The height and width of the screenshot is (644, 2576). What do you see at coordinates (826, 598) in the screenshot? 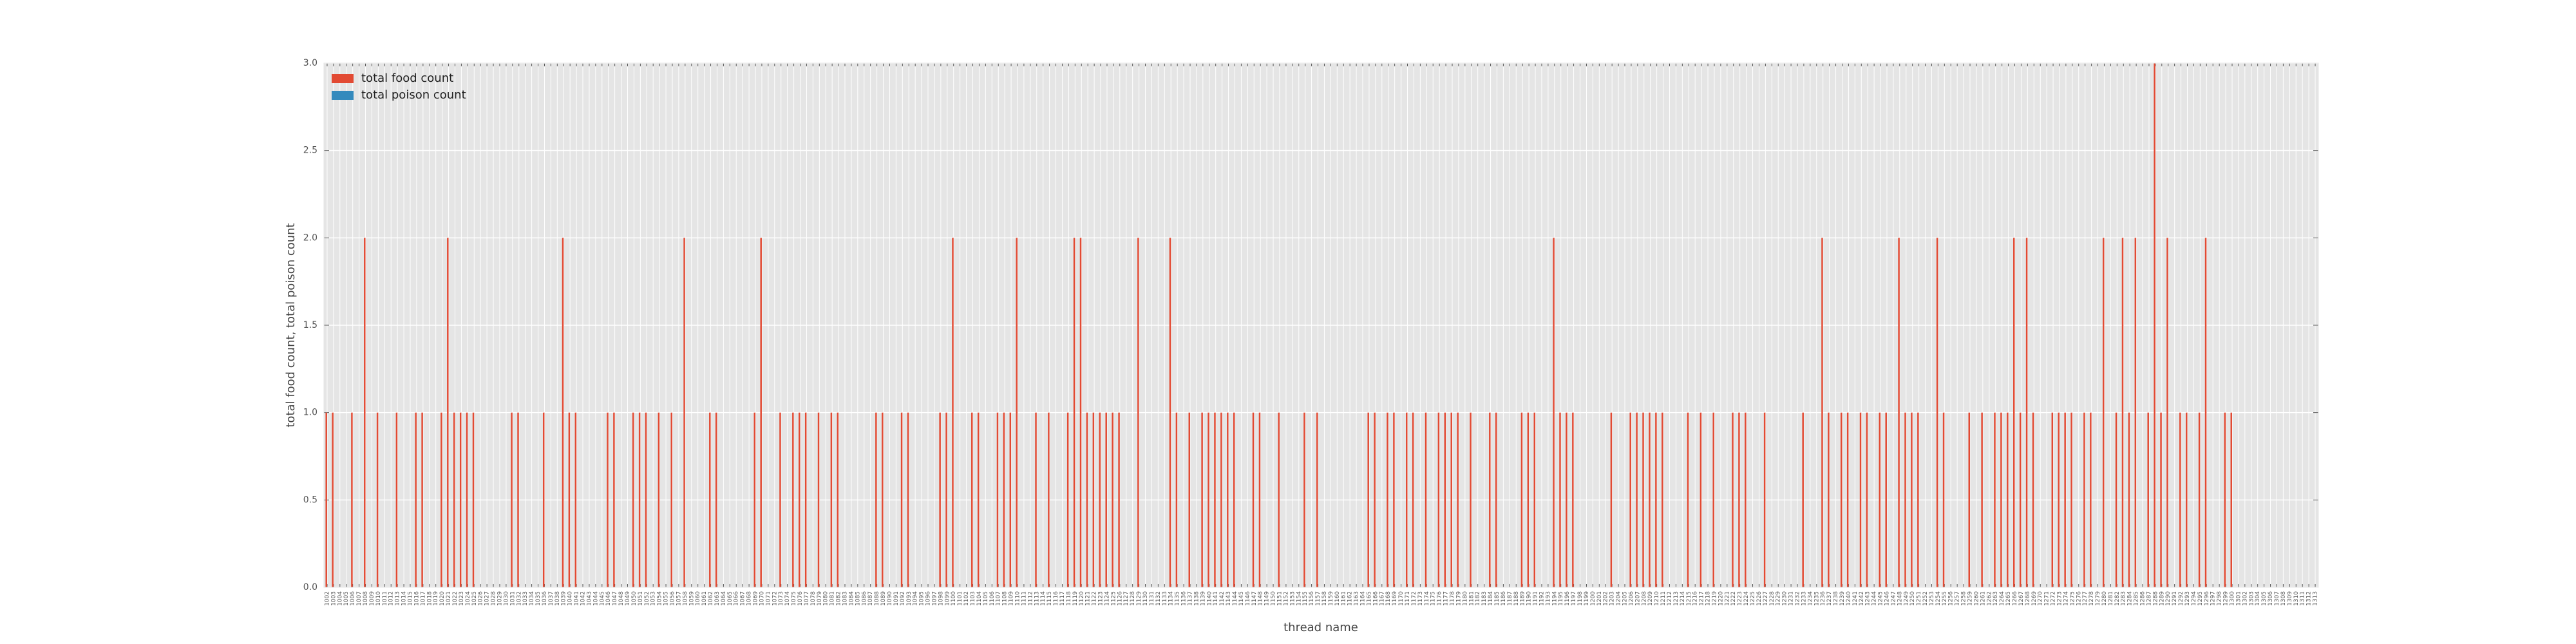
I see `x-tick-label: 1080` at bounding box center [826, 598].